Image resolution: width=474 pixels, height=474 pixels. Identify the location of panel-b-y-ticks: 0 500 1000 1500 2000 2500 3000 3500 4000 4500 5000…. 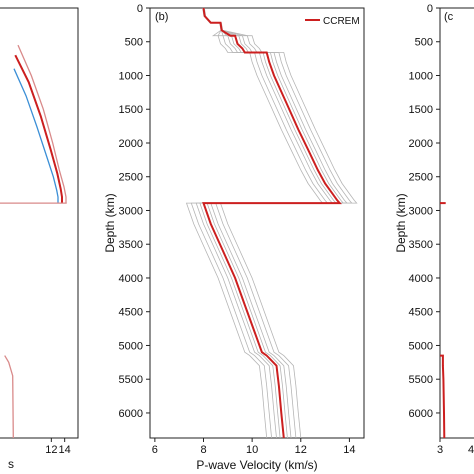
(134, 211).